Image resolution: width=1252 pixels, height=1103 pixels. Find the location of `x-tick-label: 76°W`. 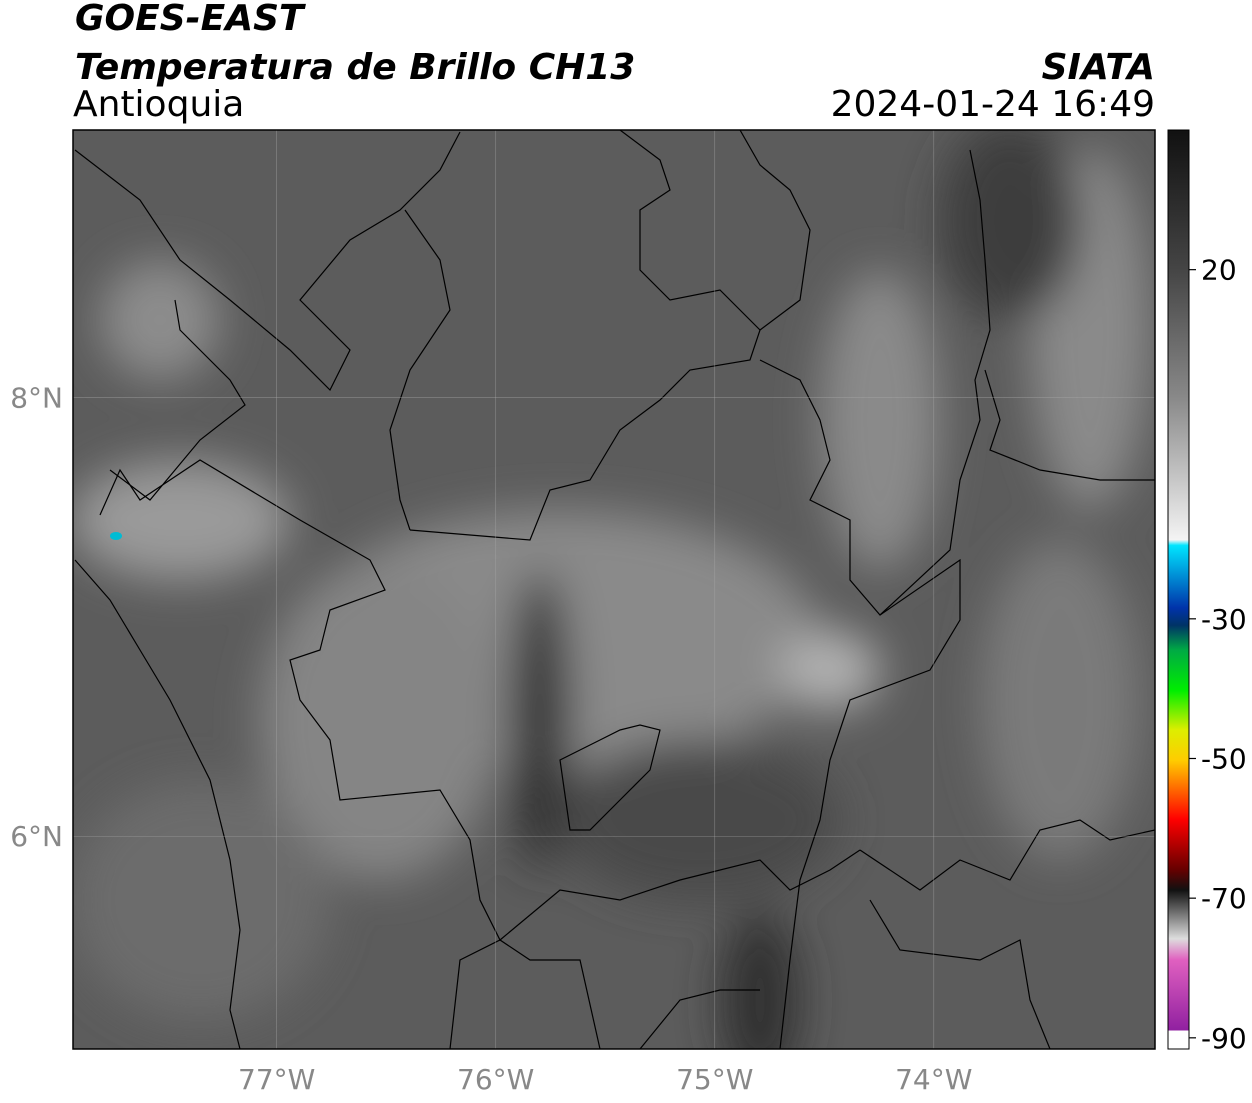

x-tick-label: 76°W is located at coordinates (495, 1079).